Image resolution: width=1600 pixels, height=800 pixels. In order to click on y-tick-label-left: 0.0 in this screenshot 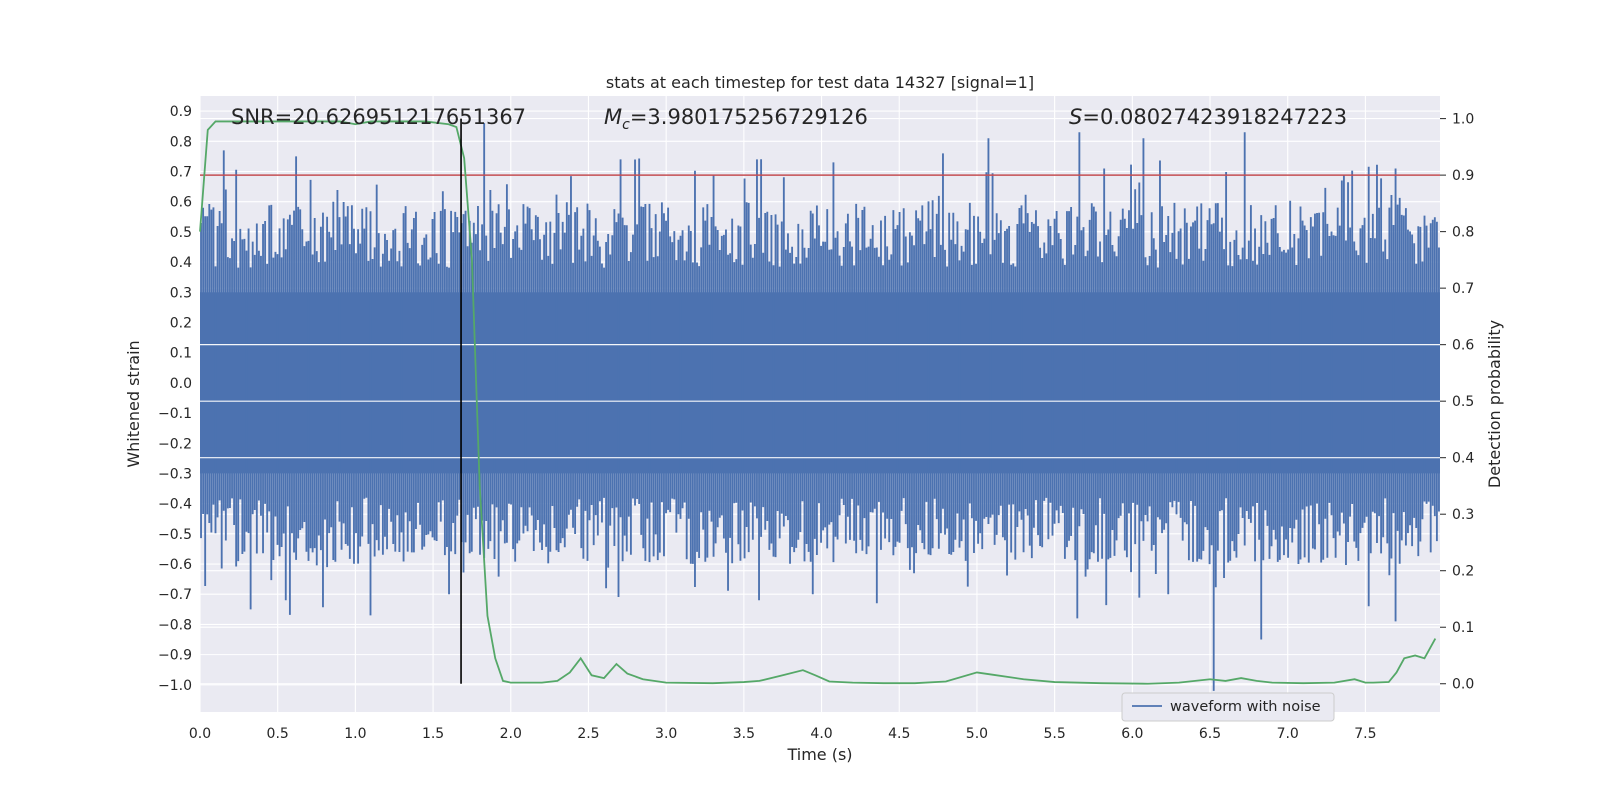, I will do `click(181, 384)`.